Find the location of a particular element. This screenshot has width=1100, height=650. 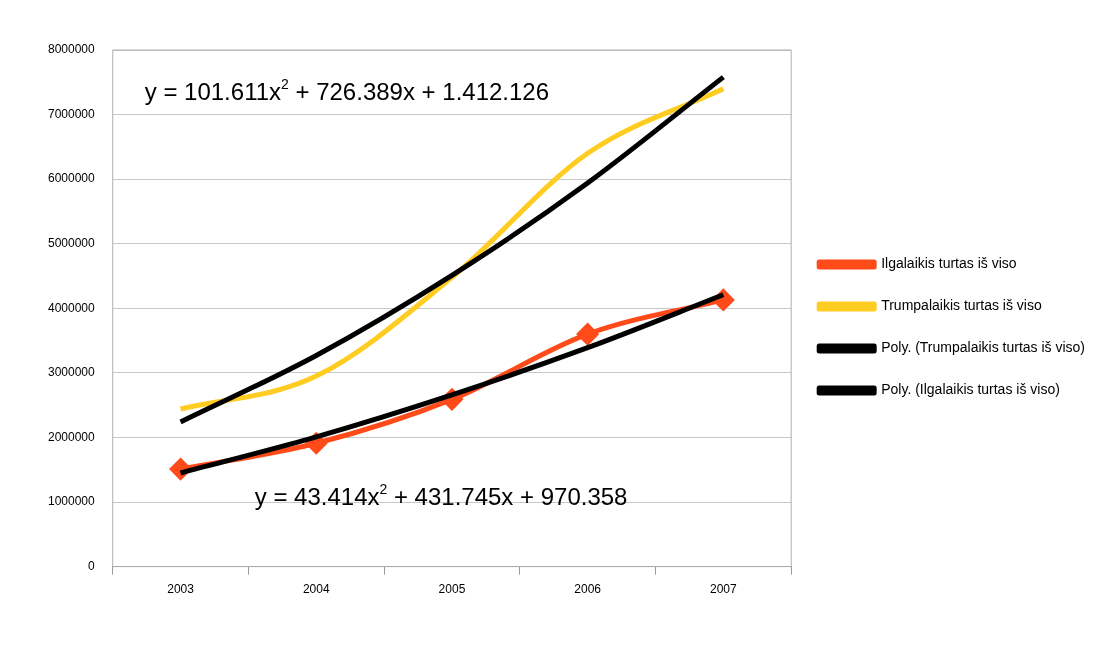

legend-label: Ilgalaikis turtas iš viso is located at coordinates (949, 263).